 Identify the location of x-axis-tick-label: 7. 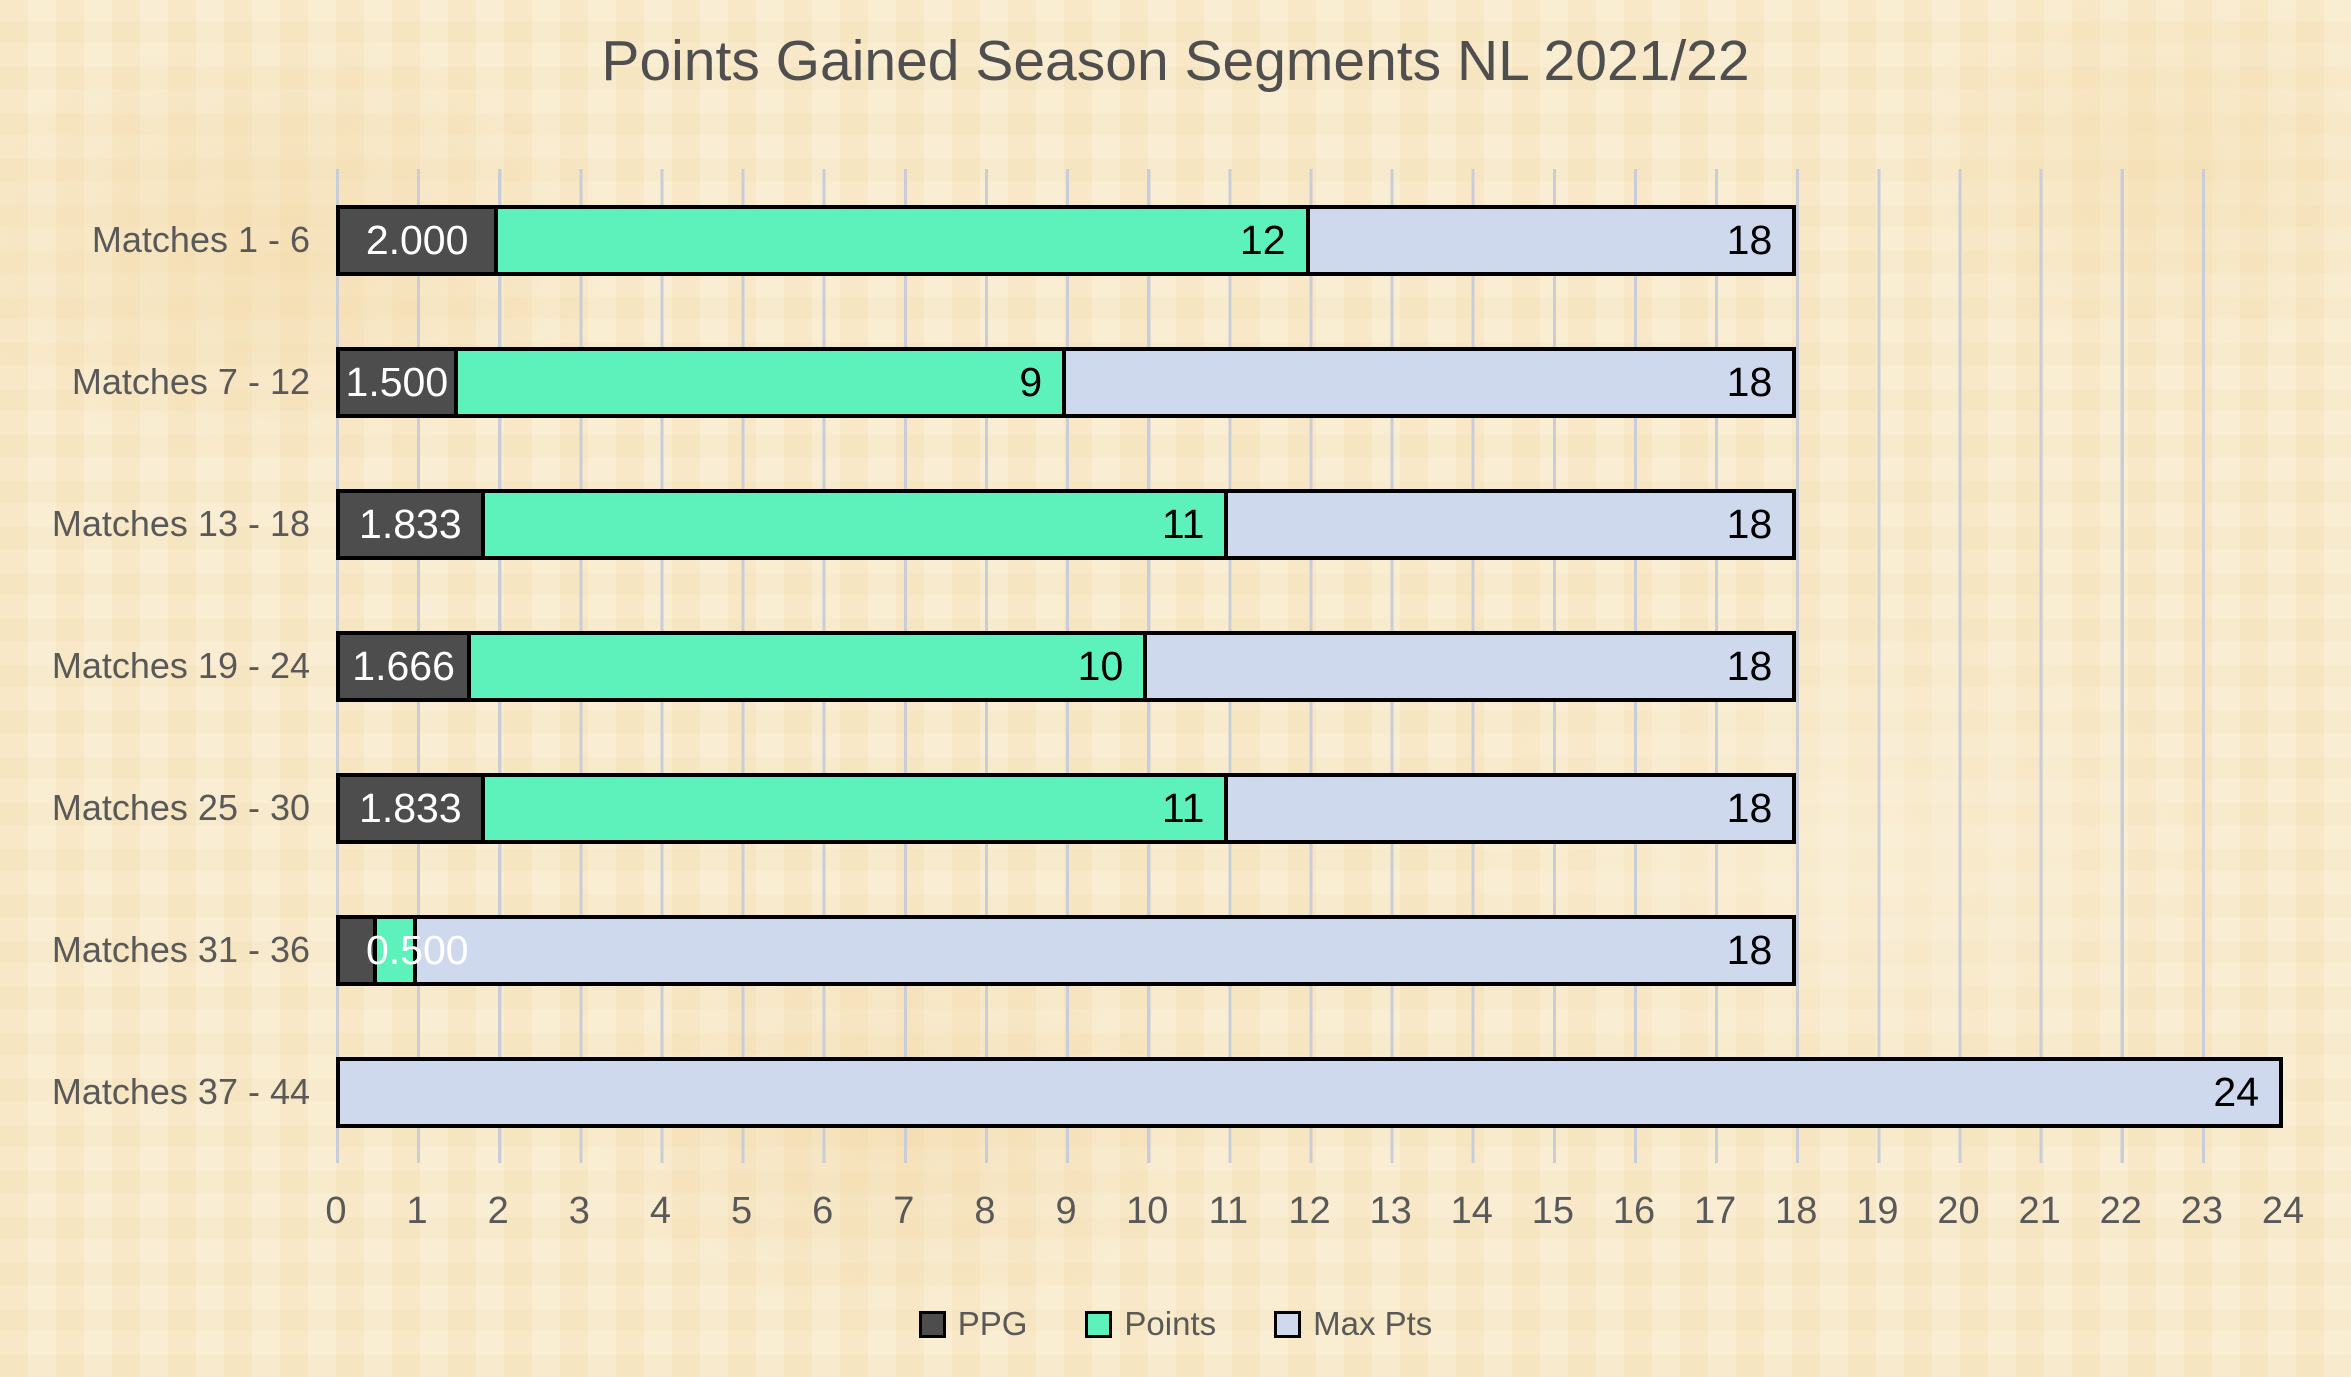
(904, 1211).